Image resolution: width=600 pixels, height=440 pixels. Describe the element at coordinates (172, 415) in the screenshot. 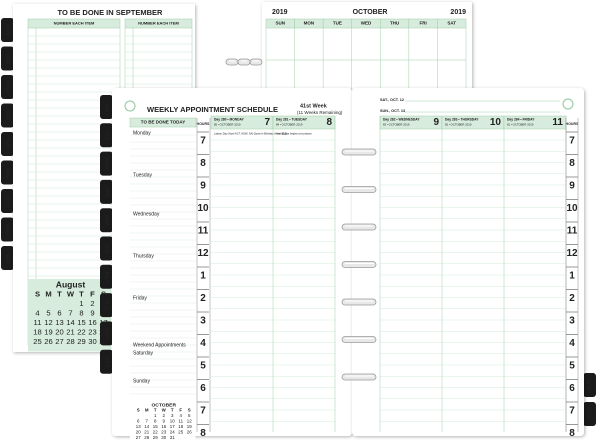

I see `mini-calendar-day: 3` at that location.